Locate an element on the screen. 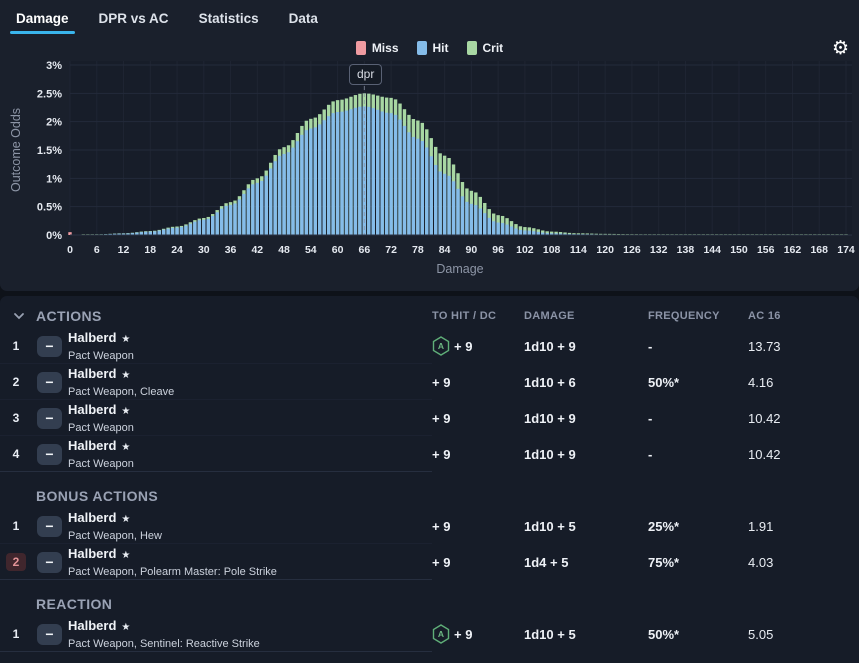 Image resolution: width=859 pixels, height=663 pixels. attack-subtitle: Pact Weapon is located at coordinates (101, 427).